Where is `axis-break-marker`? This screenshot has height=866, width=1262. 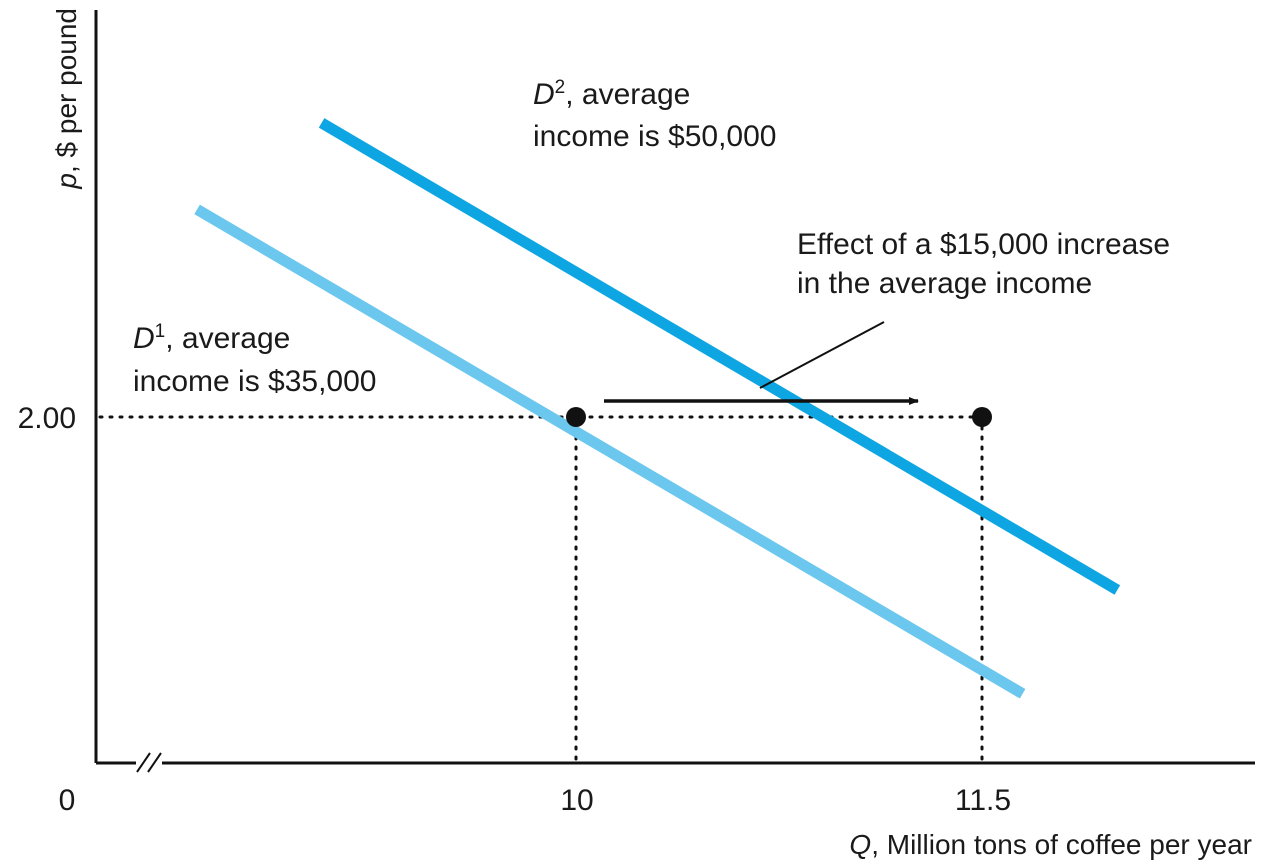
axis-break-marker is located at coordinates (149, 763).